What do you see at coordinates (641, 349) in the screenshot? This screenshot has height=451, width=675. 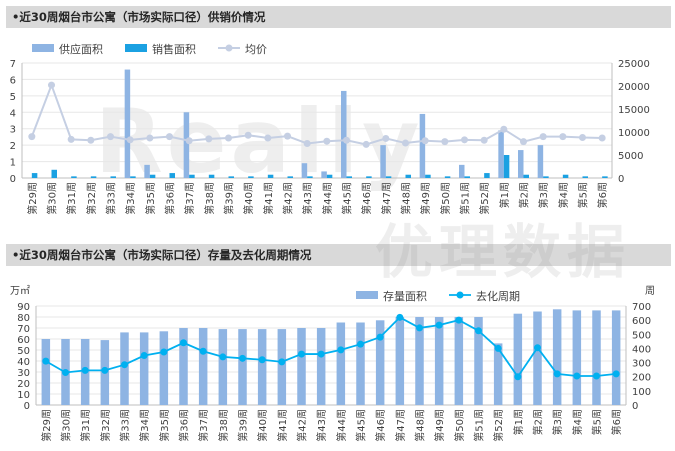 I see `chart2-ytick-right: 400` at bounding box center [641, 349].